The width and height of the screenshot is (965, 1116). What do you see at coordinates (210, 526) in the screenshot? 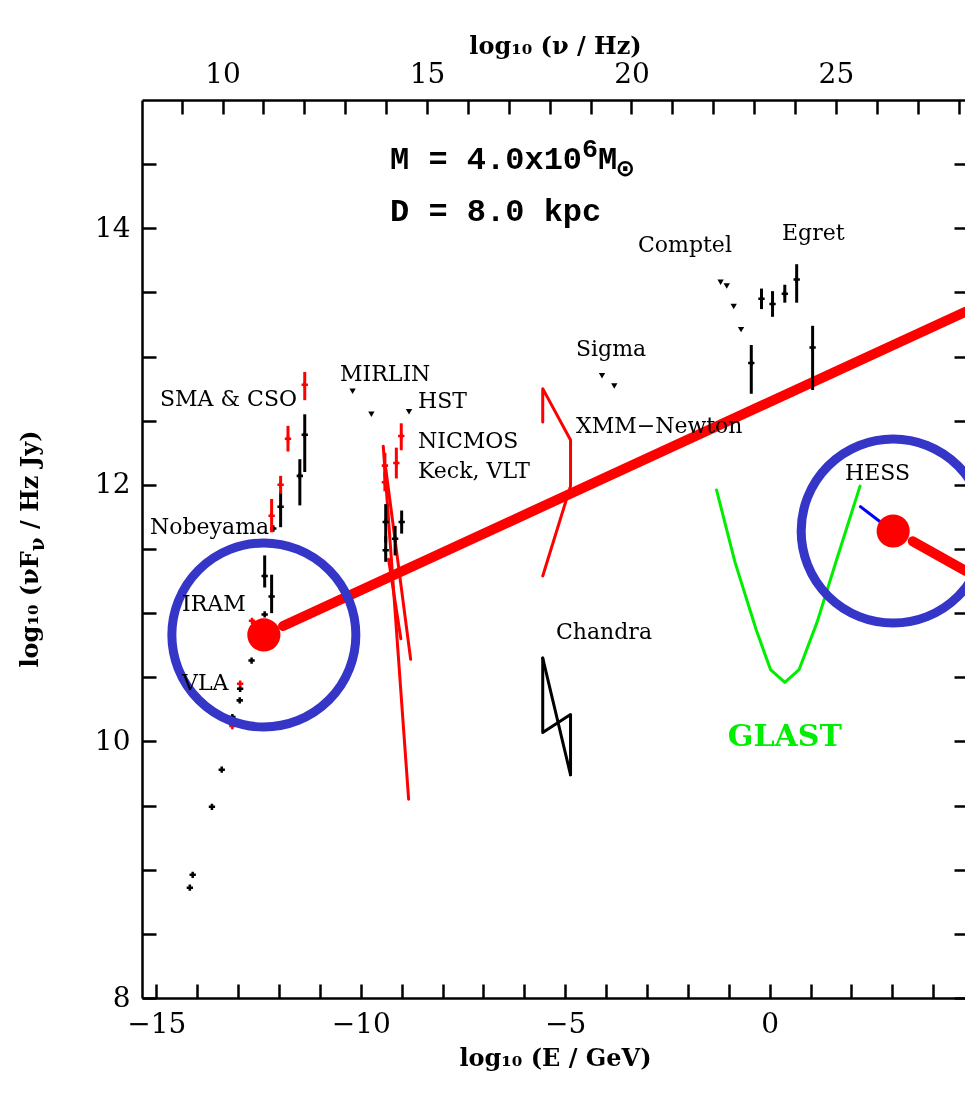
I see `annotation: Nobeyama` at bounding box center [210, 526].